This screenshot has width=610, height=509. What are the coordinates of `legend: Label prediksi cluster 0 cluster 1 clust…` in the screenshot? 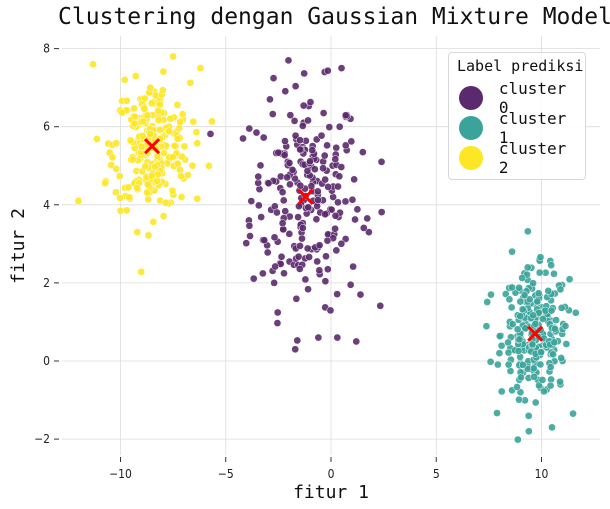 It's located at (517, 116).